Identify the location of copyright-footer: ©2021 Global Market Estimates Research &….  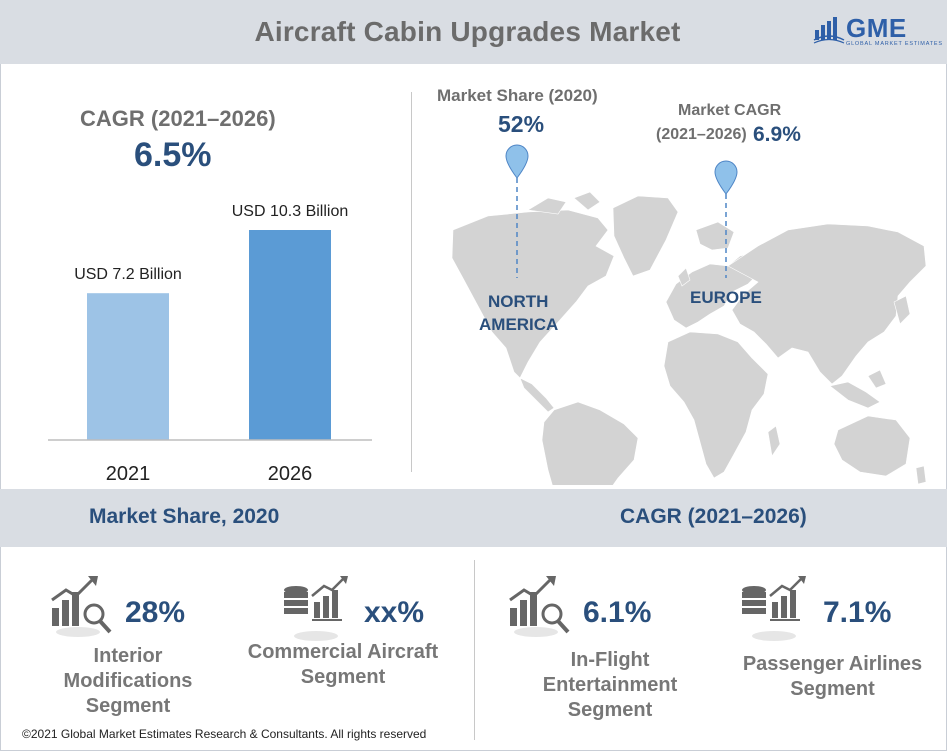
(224, 734).